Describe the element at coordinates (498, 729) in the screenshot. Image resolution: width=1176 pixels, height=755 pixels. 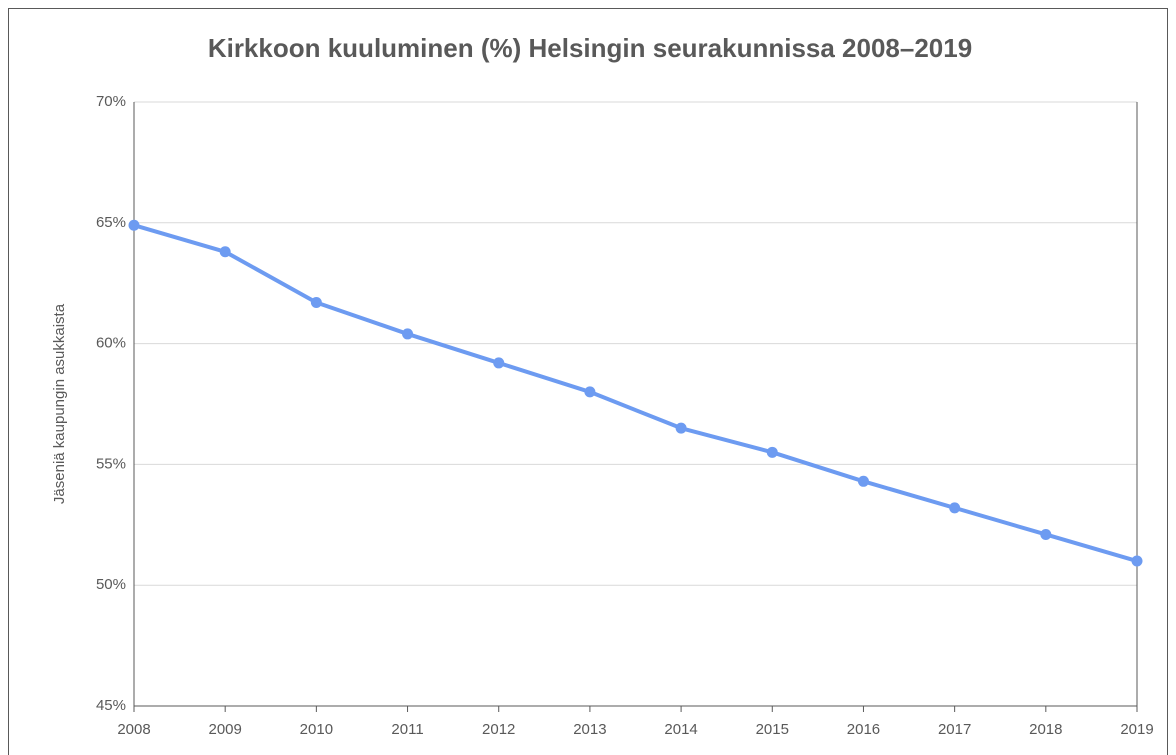
I see `x-tick-label: 2012` at that location.